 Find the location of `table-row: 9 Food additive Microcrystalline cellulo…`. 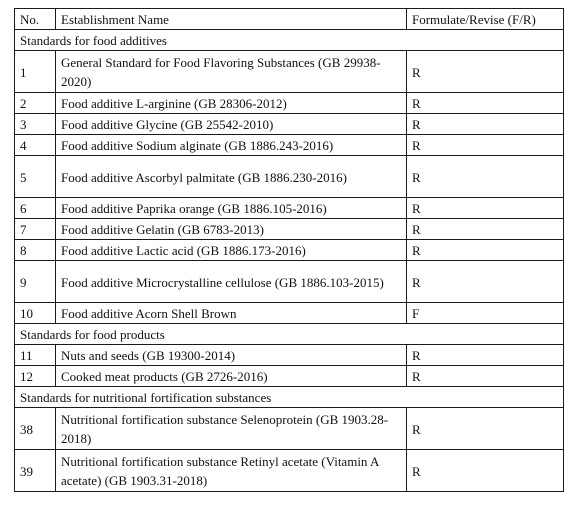

table-row: 9 Food additive Microcrystalline cellulo… is located at coordinates (289, 281).